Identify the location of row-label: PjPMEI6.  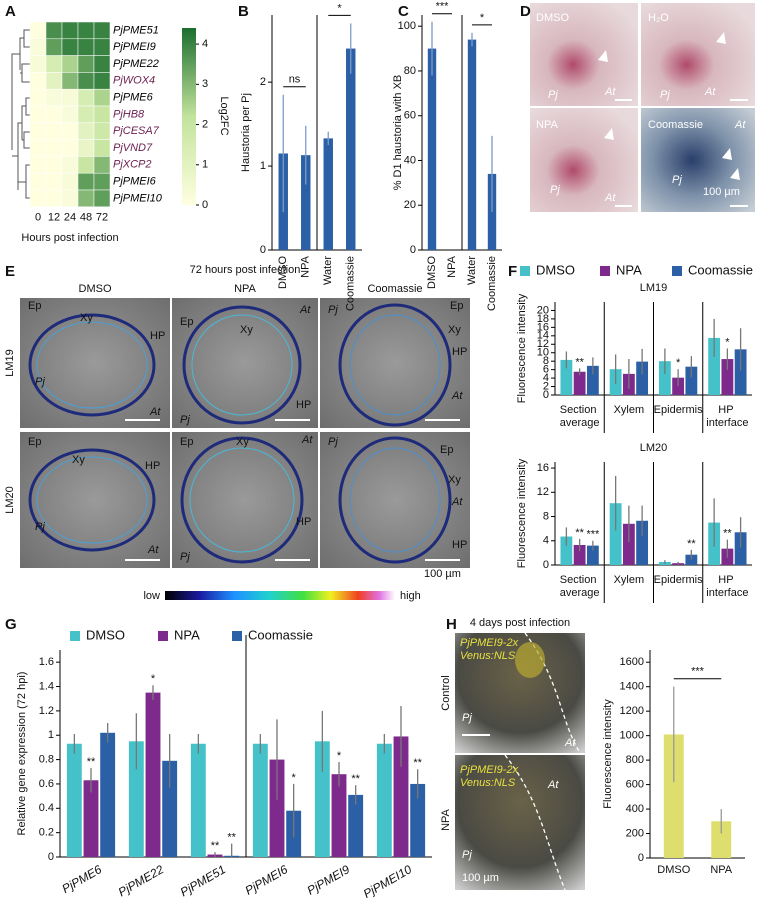
(135, 182).